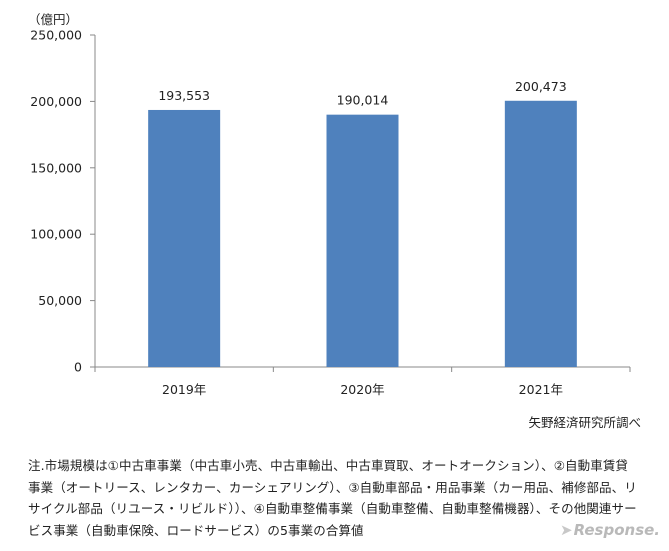  What do you see at coordinates (362, 389) in the screenshot?
I see `x-tick-label: 2020年` at bounding box center [362, 389].